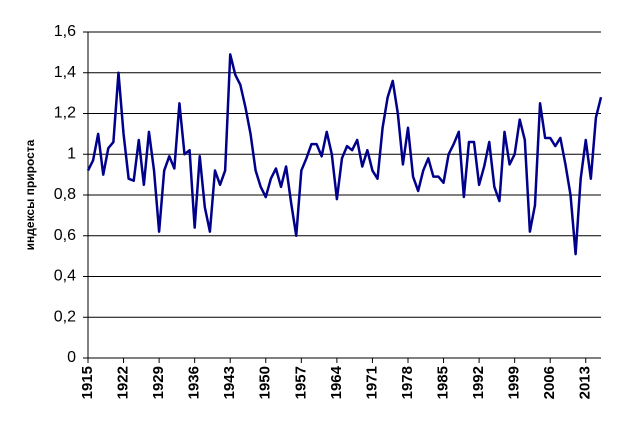 The height and width of the screenshot is (437, 619). What do you see at coordinates (585, 382) in the screenshot?
I see `x-tick-label: 2013` at bounding box center [585, 382].